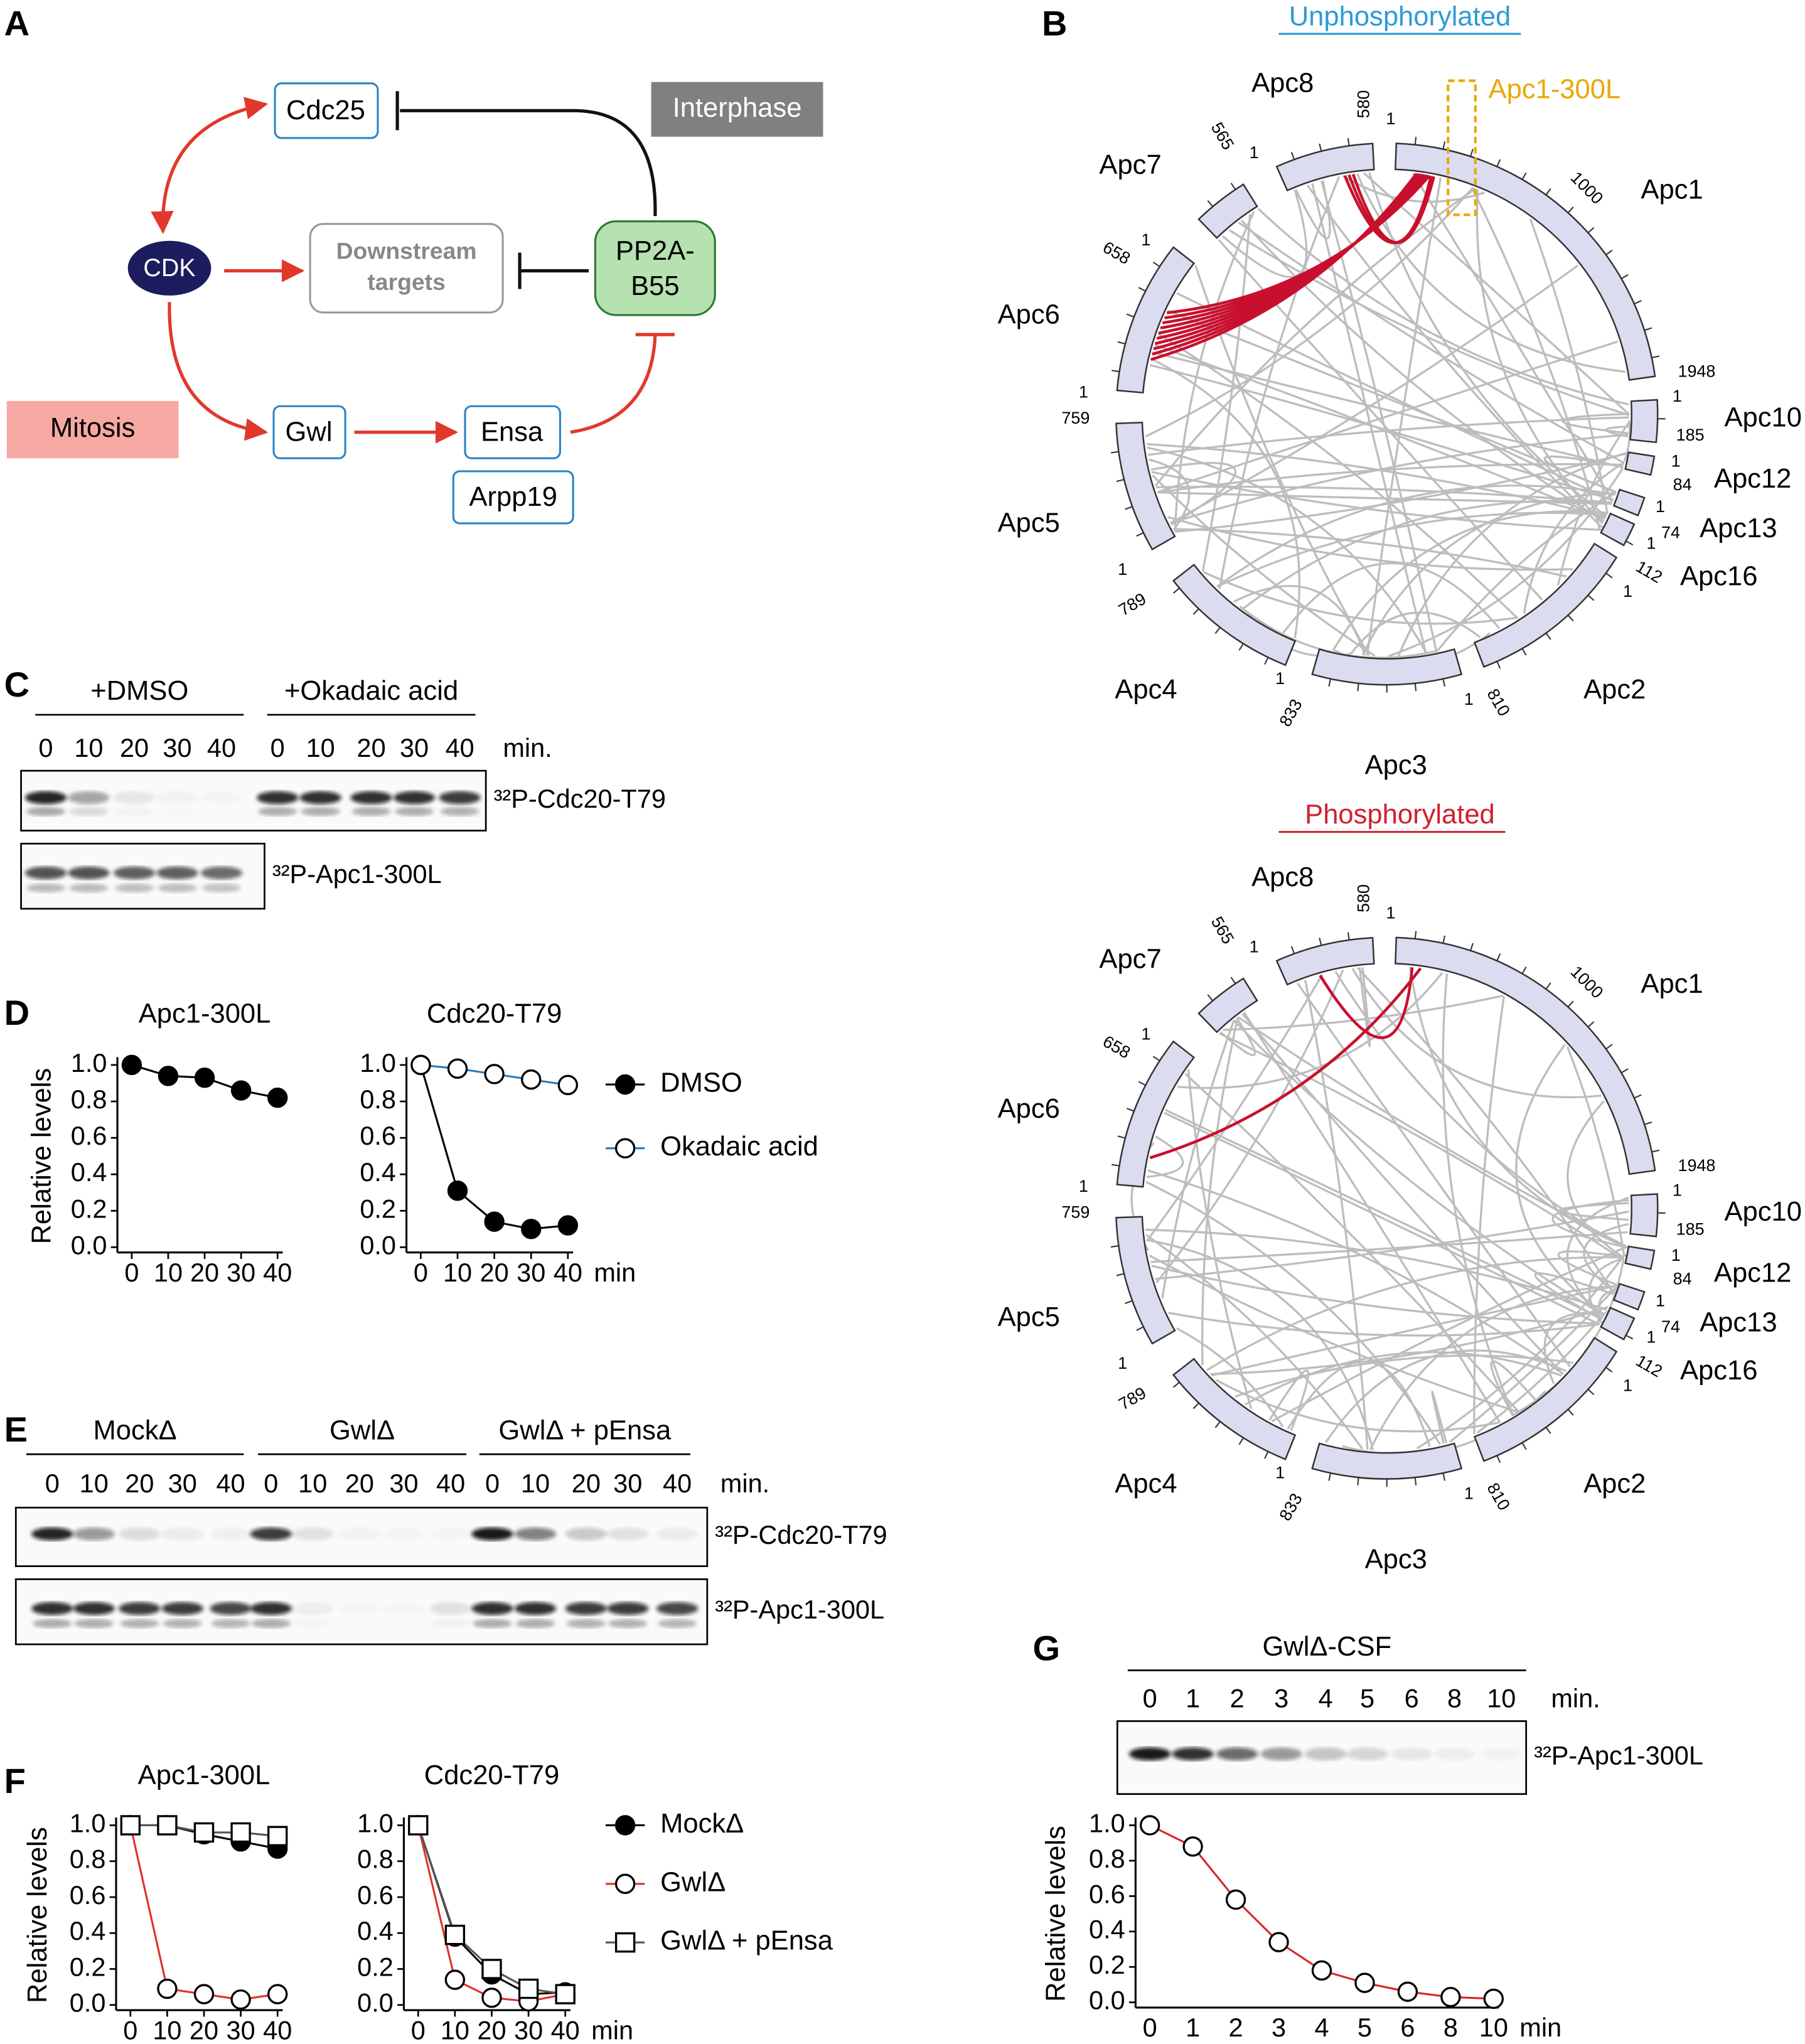  I want to click on y-tick-label: 0.2, so click(88, 1966).